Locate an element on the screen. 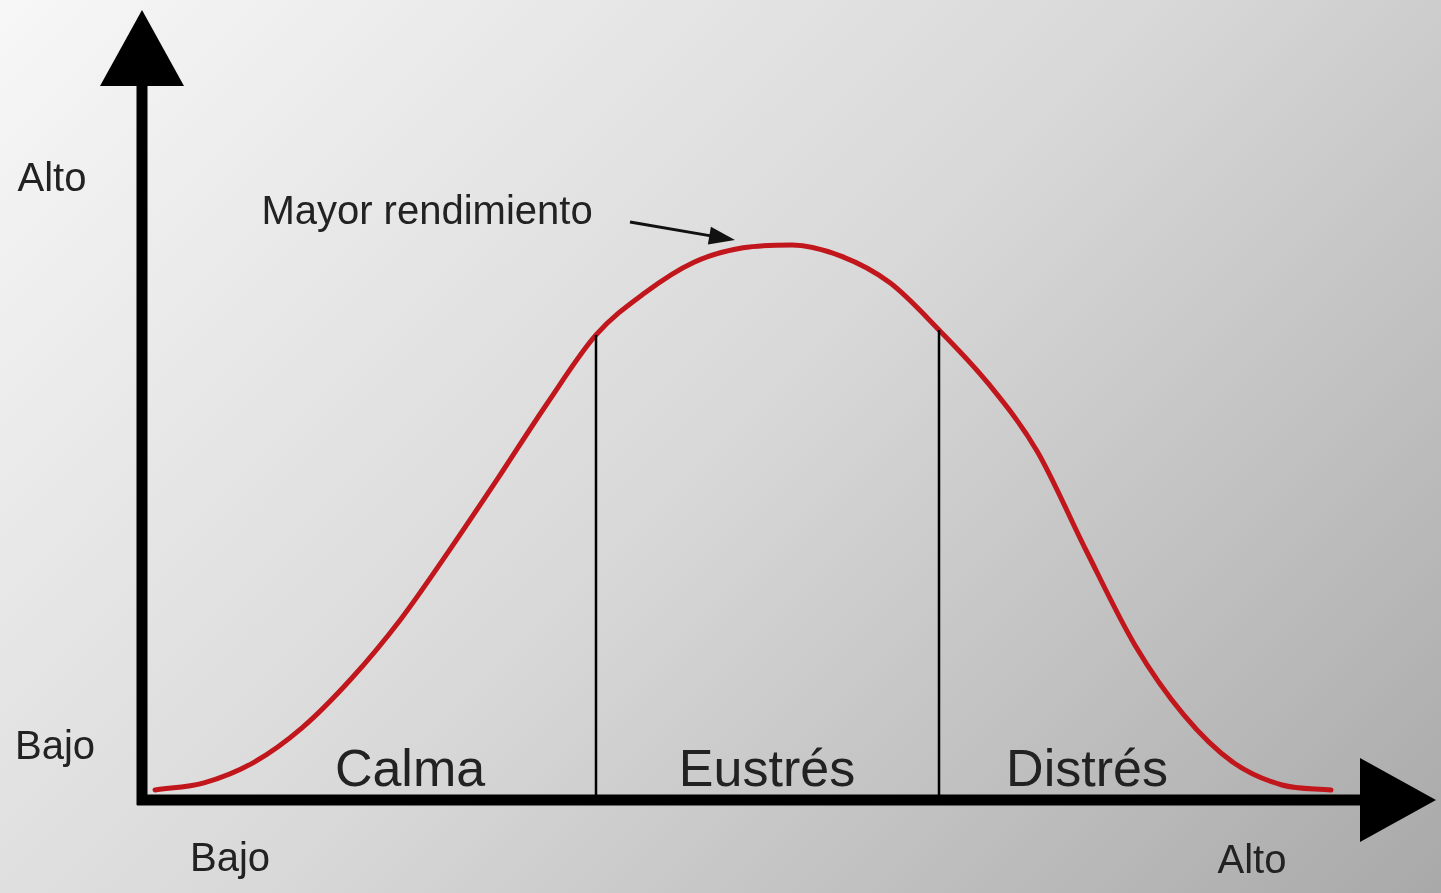 The image size is (1441, 893). annotation: Calma is located at coordinates (410, 768).